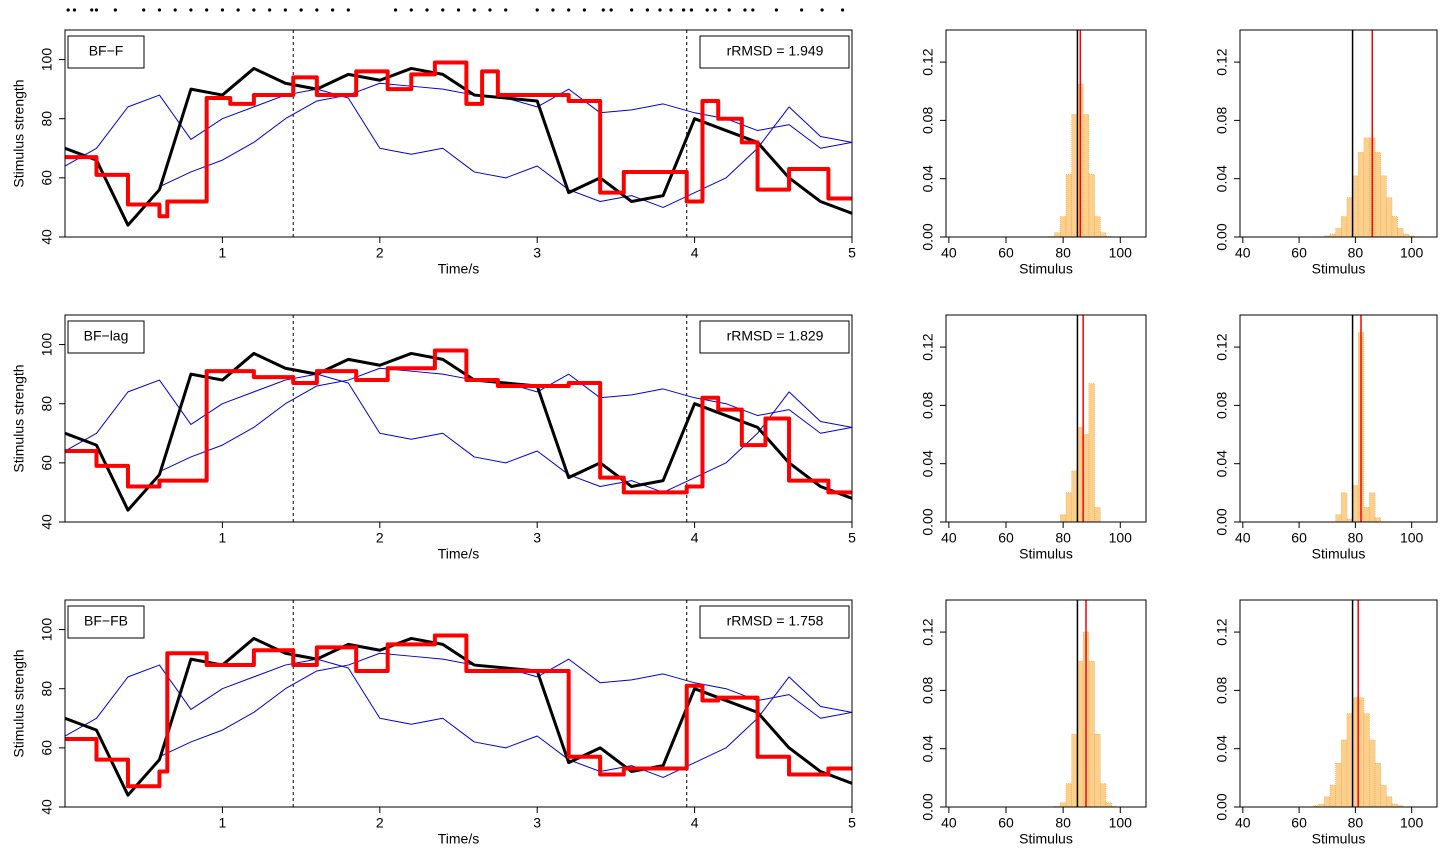  I want to click on y-tick-label: 100, so click(47, 60).